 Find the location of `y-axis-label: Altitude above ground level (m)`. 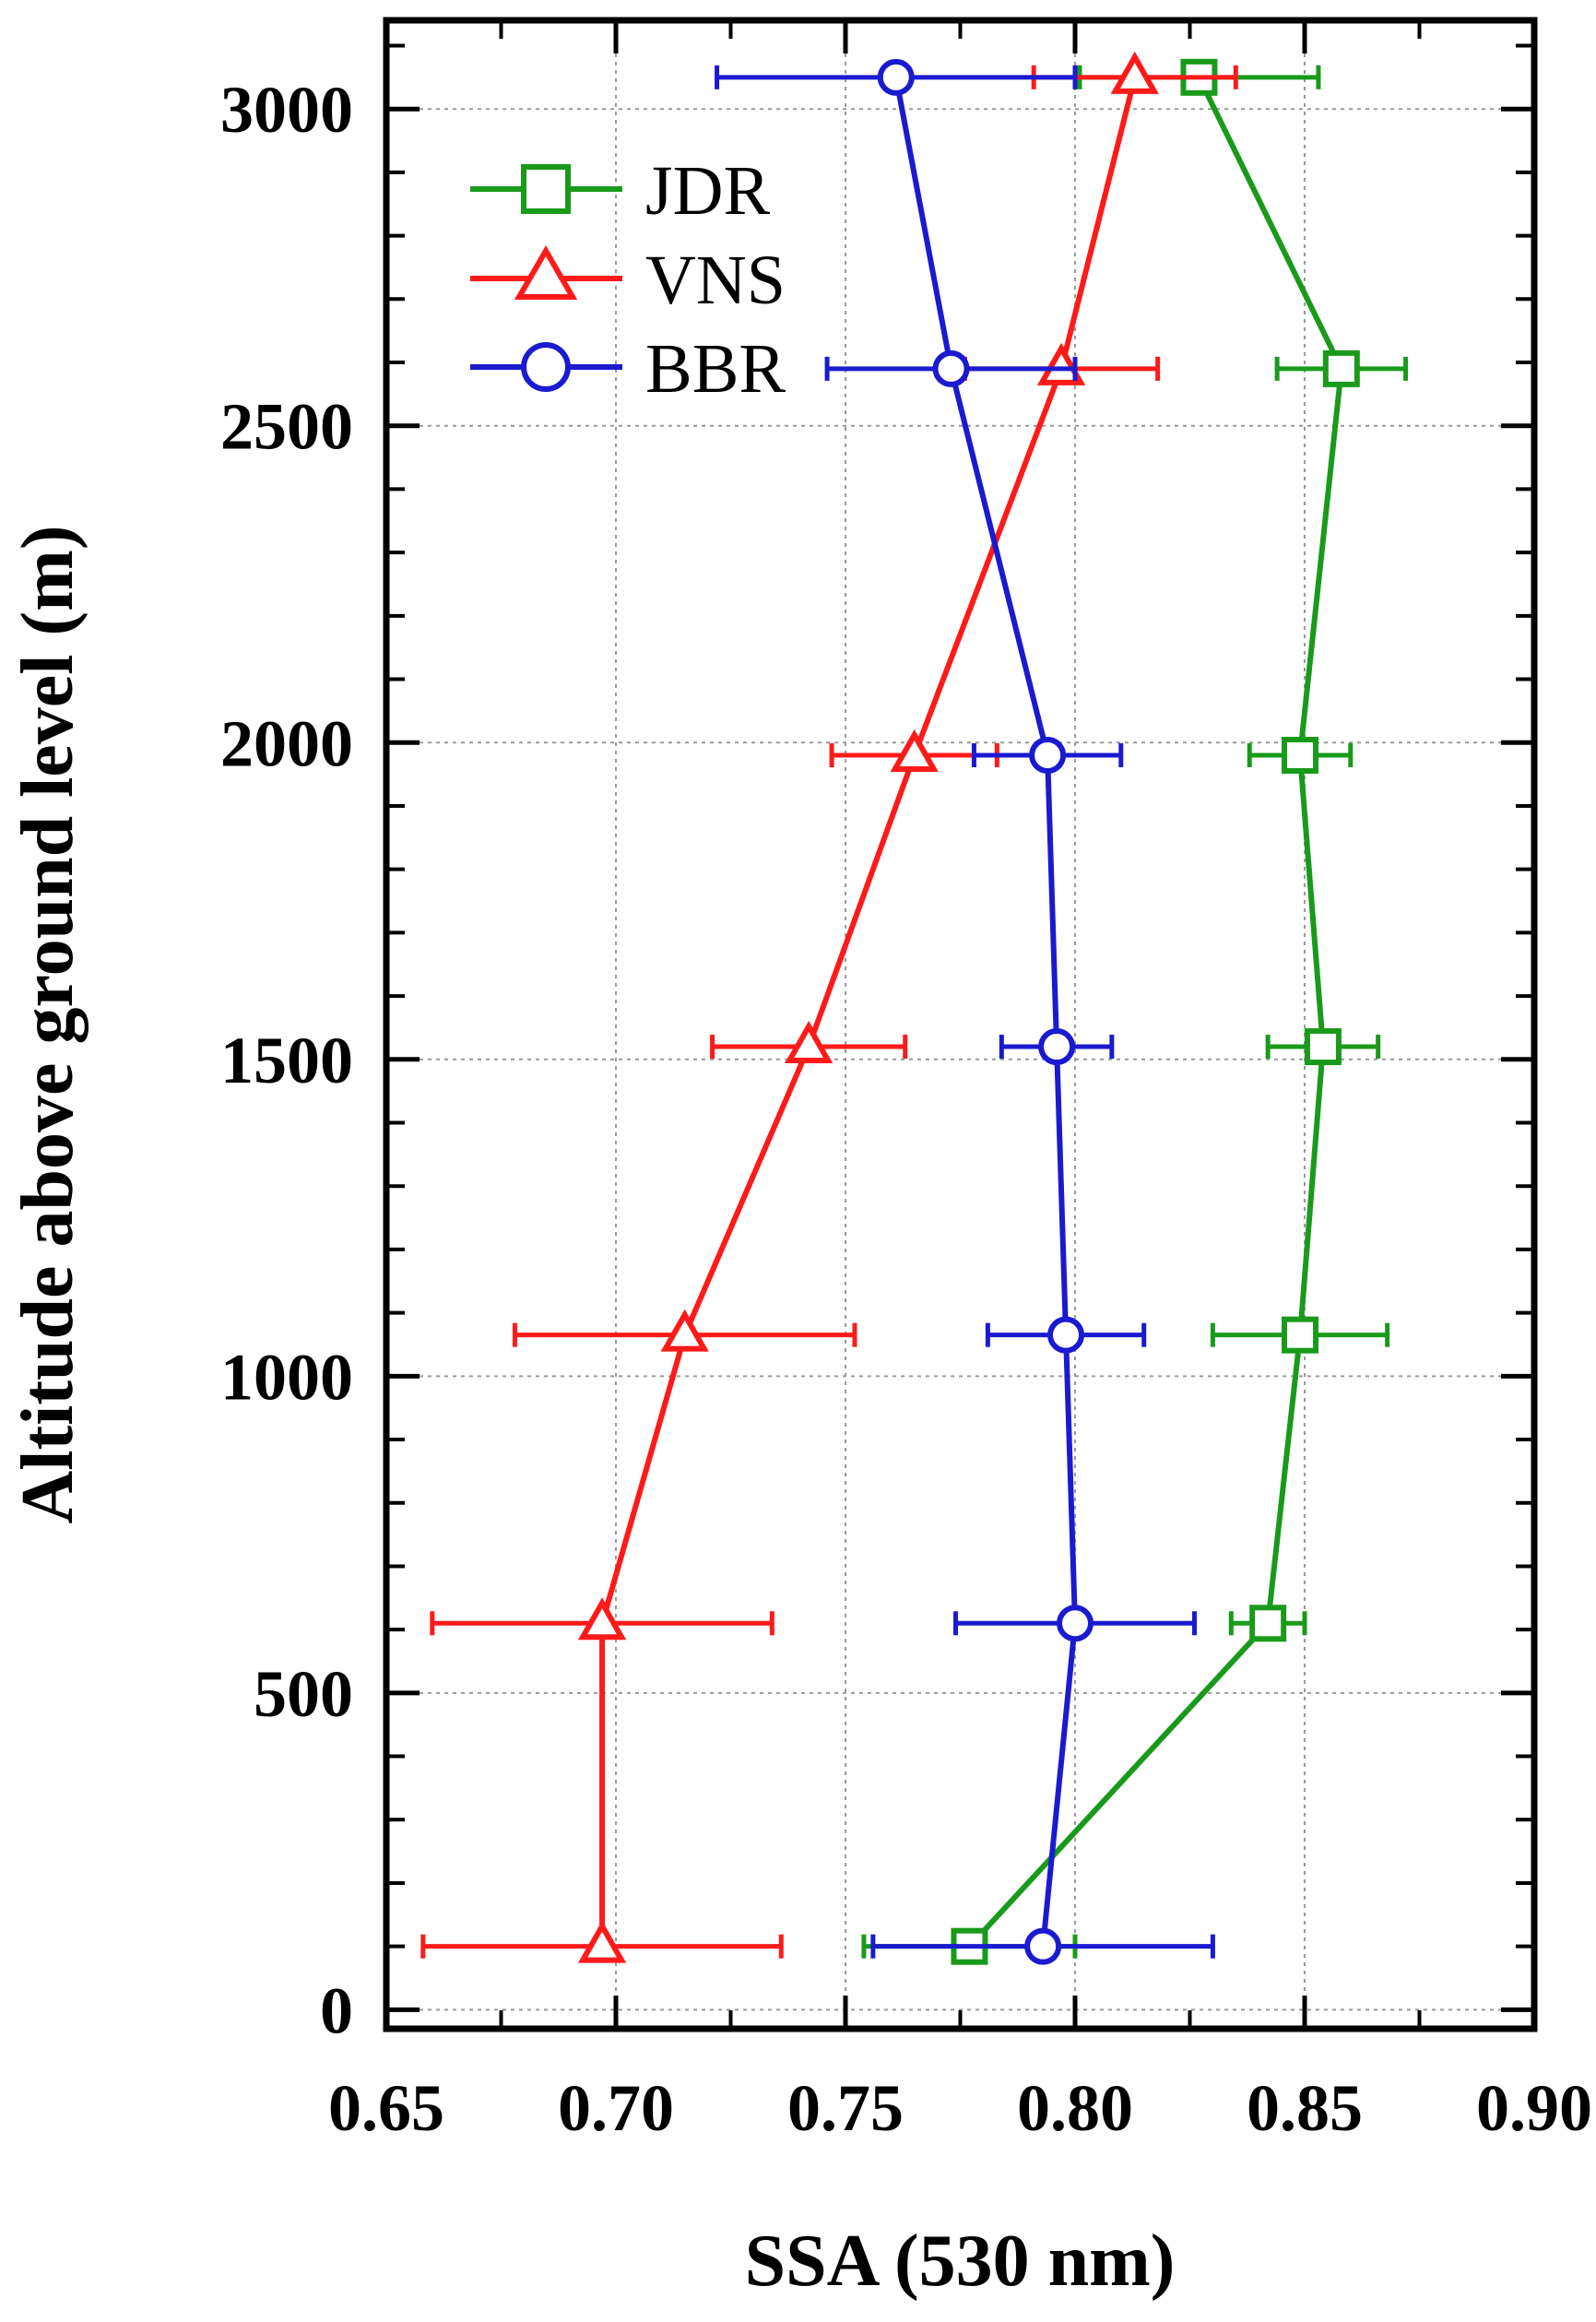

y-axis-label: Altitude above ground level (m) is located at coordinates (48, 1025).